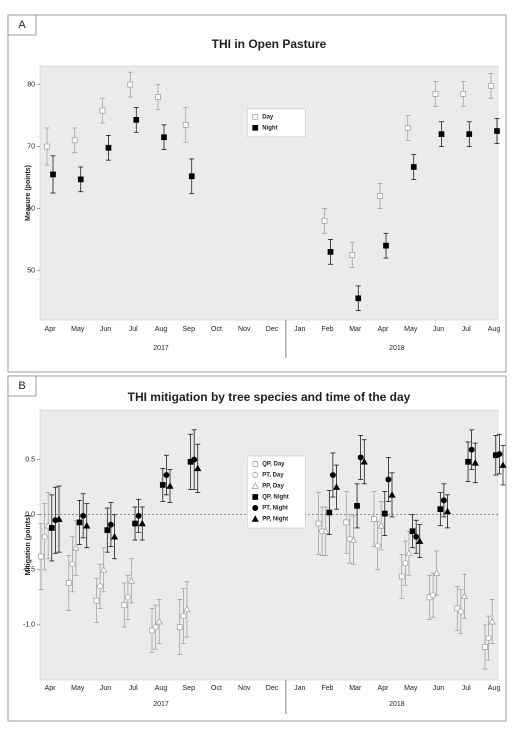  I want to click on legend-label: PP, Day, so click(273, 487).